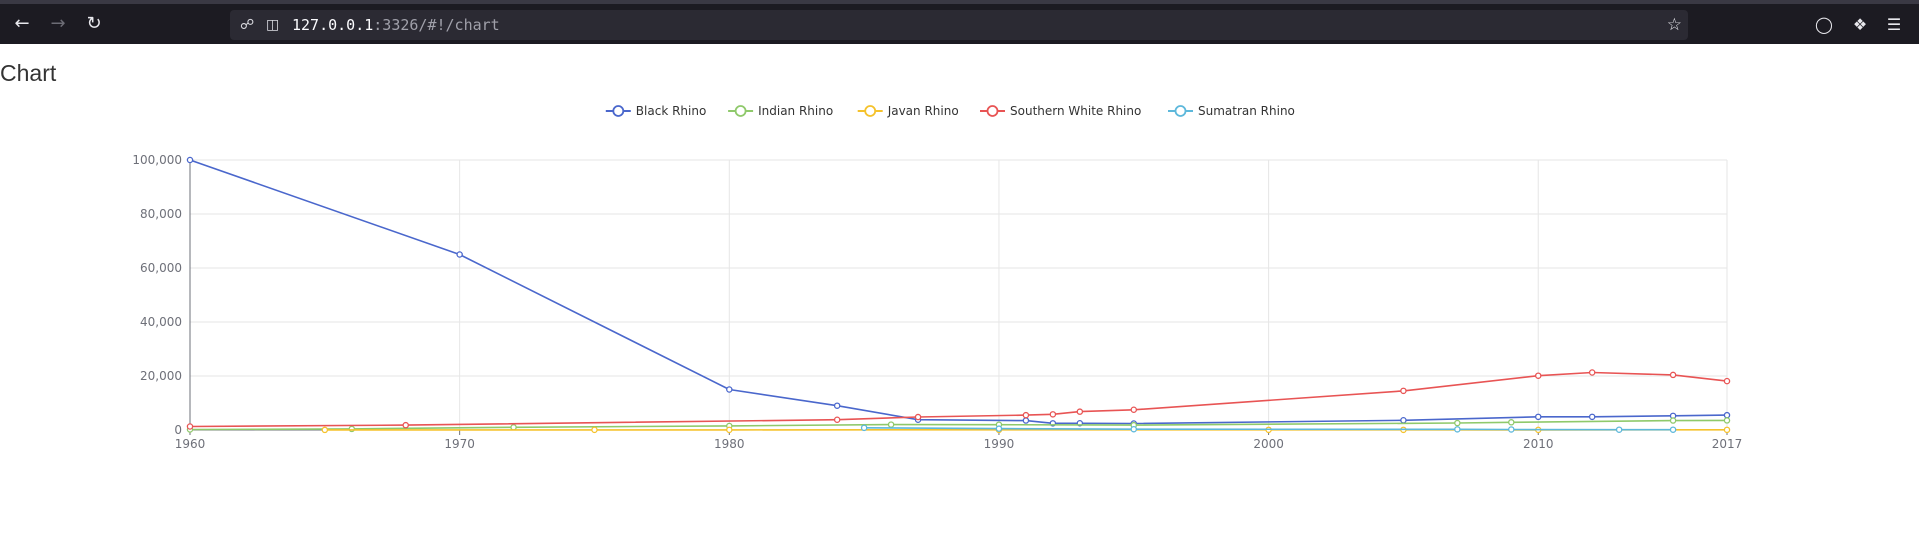 The image size is (1919, 543). What do you see at coordinates (923, 111) in the screenshot?
I see `legend-label: Javan Rhino` at bounding box center [923, 111].